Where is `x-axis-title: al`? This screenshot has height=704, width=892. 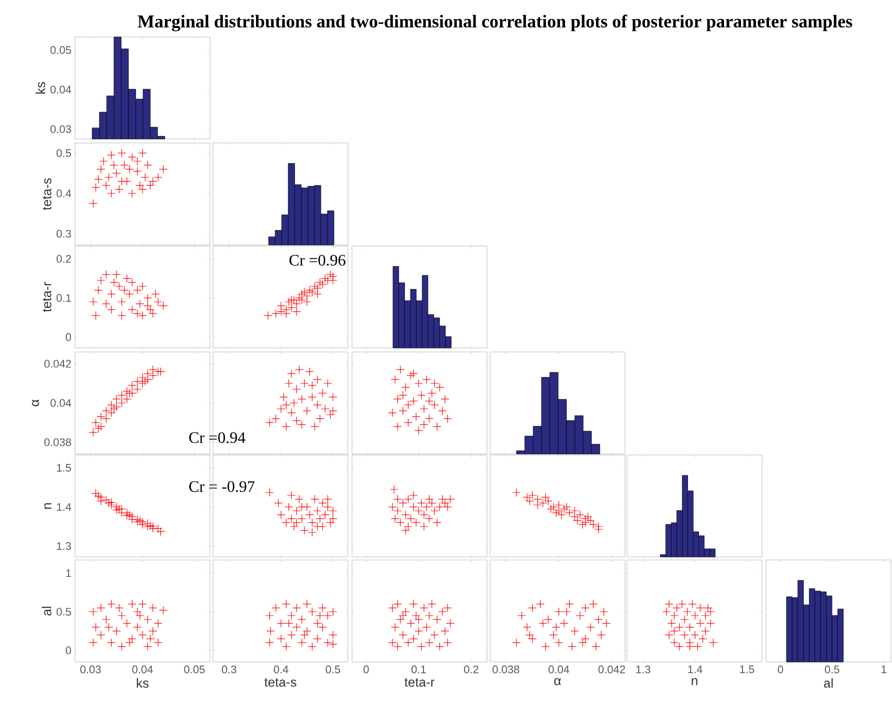 x-axis-title: al is located at coordinates (828, 683).